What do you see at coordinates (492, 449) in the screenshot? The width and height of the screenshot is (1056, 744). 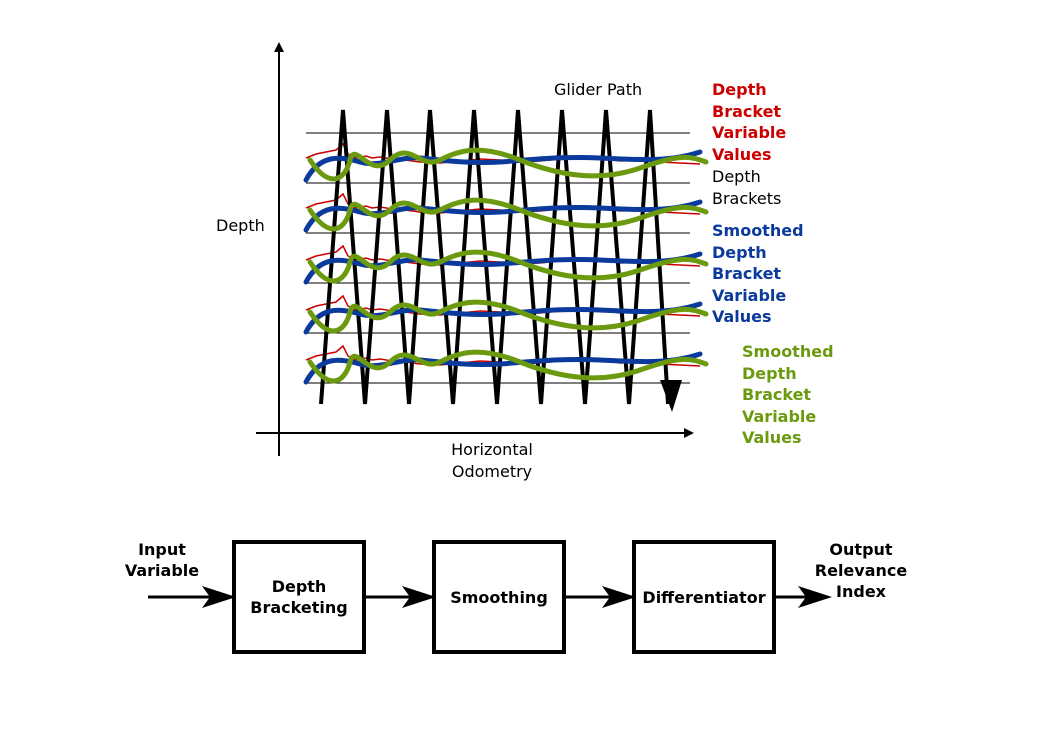 I see `x-axis-label-line: Horizontal` at bounding box center [492, 449].